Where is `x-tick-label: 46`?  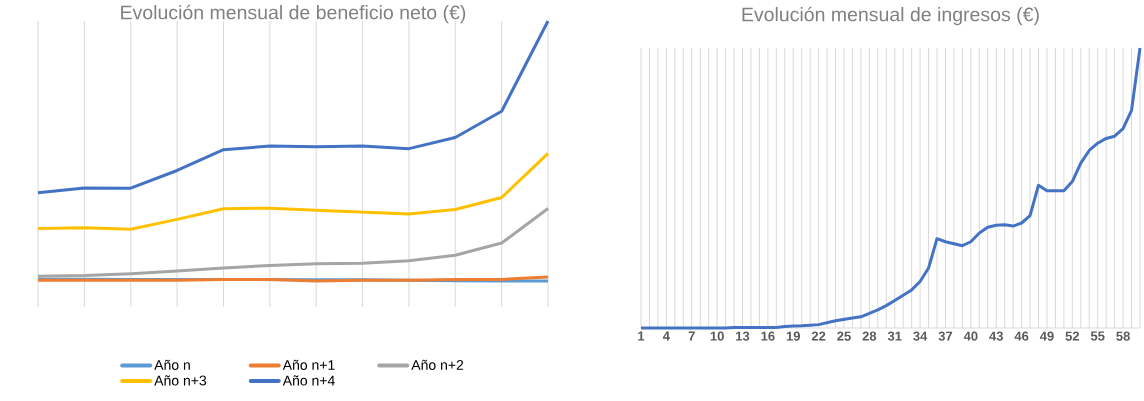 x-tick-label: 46 is located at coordinates (1021, 336).